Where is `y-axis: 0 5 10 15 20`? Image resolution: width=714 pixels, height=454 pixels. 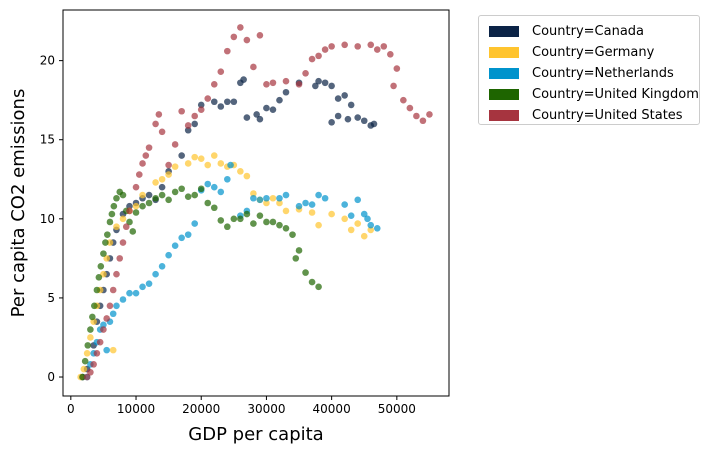 y-axis: 0 5 10 15 20 is located at coordinates (51, 219).